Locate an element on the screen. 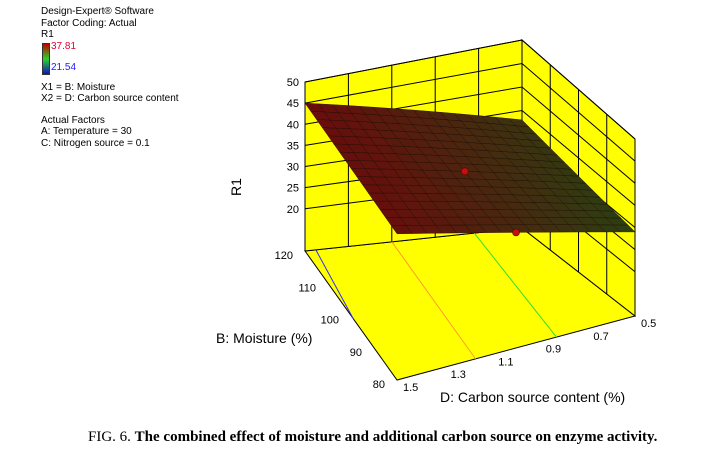  floor-contour-blue is located at coordinates (334, 284).